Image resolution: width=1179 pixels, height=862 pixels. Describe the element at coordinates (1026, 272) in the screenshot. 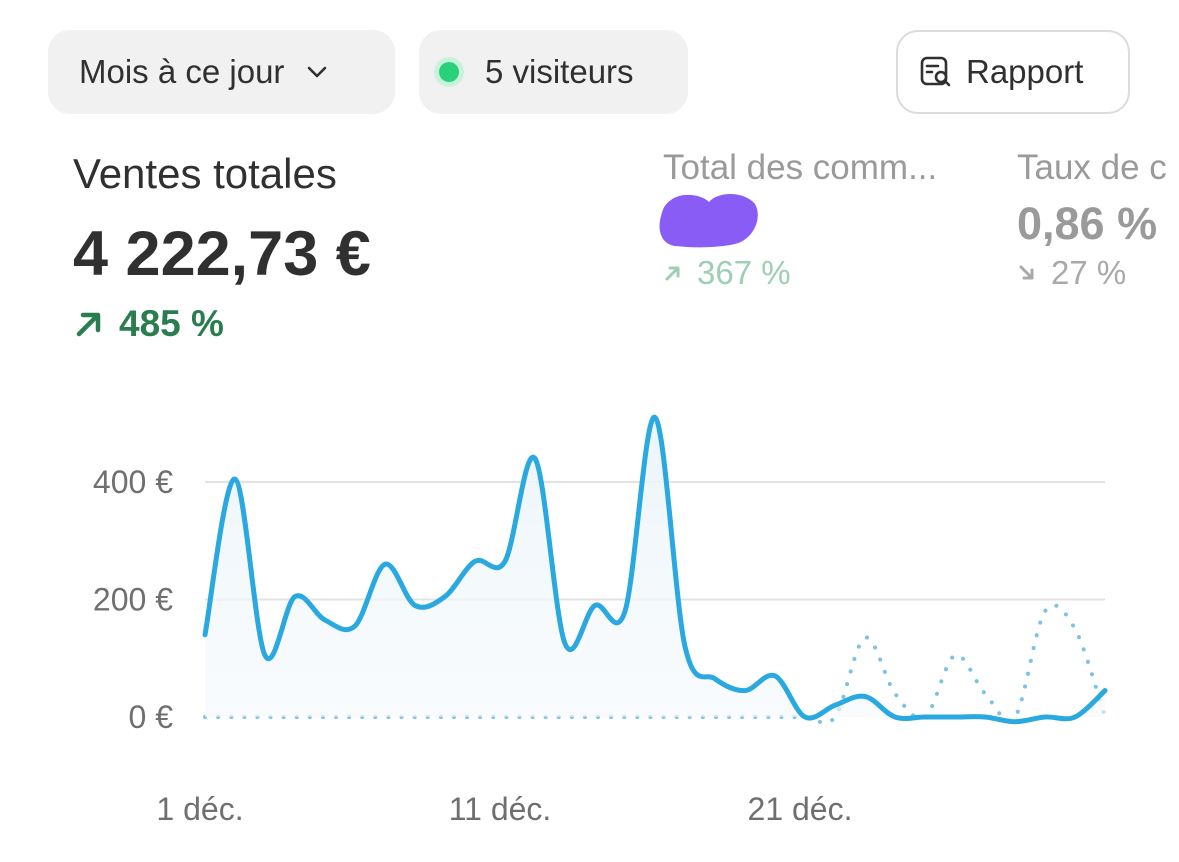

I see `arrow-down-right-icon` at that location.